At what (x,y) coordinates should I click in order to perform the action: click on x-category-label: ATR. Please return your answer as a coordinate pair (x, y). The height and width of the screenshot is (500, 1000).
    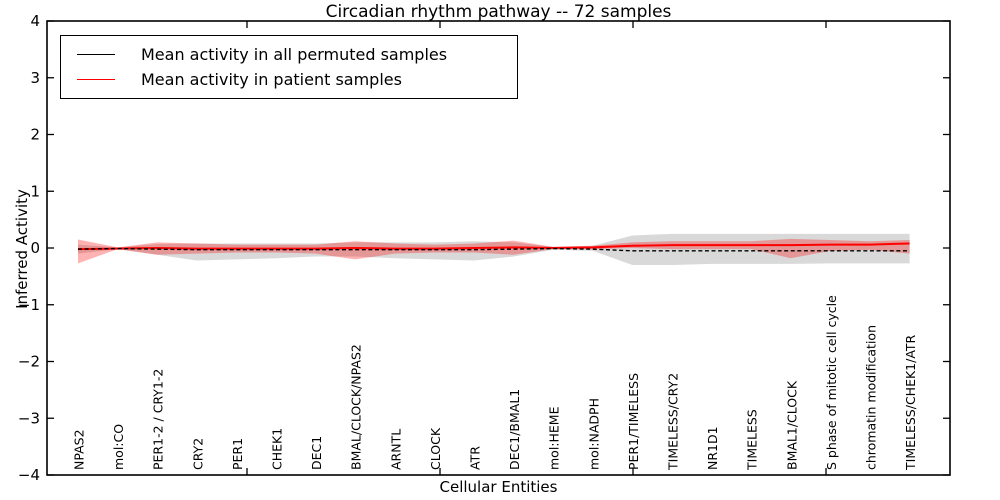
    Looking at the image, I should click on (475, 458).